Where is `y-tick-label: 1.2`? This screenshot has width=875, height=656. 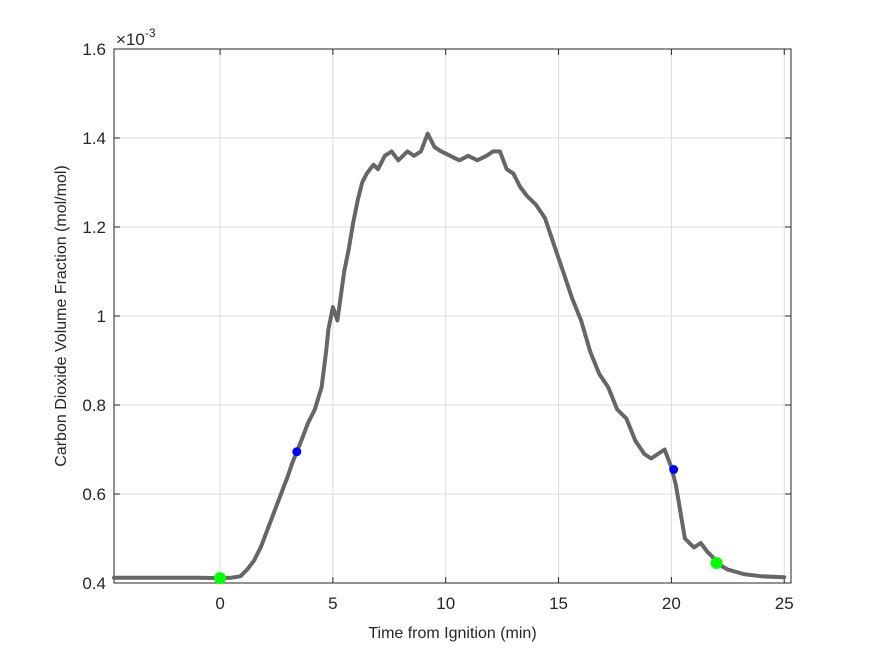 y-tick-label: 1.2 is located at coordinates (94, 227).